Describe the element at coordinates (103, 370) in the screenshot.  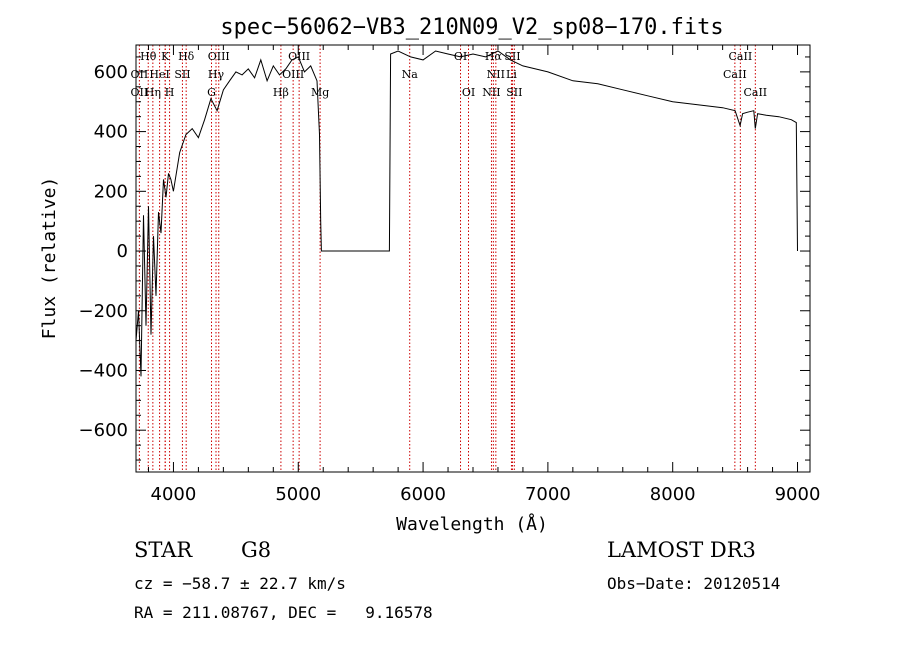
I see `y-tick-label--400: −400` at that location.